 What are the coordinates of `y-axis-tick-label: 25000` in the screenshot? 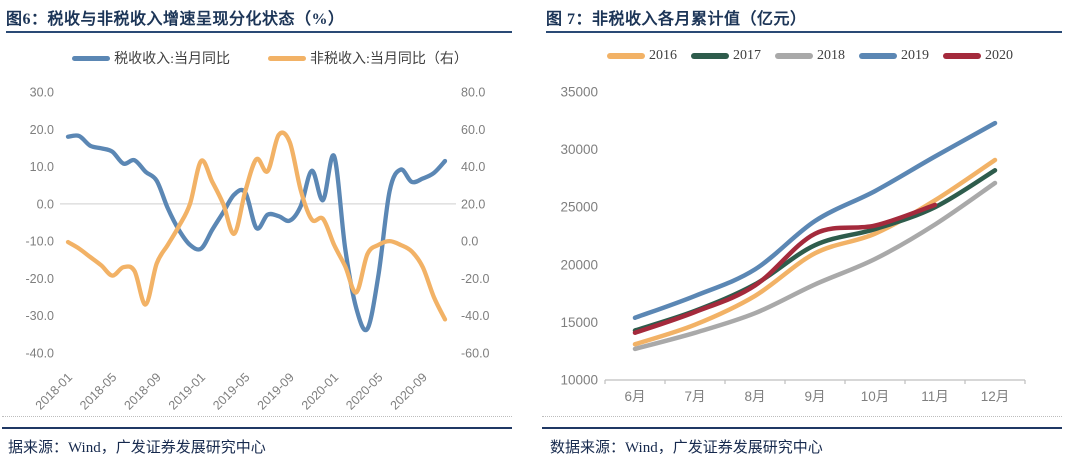 It's located at (579, 207).